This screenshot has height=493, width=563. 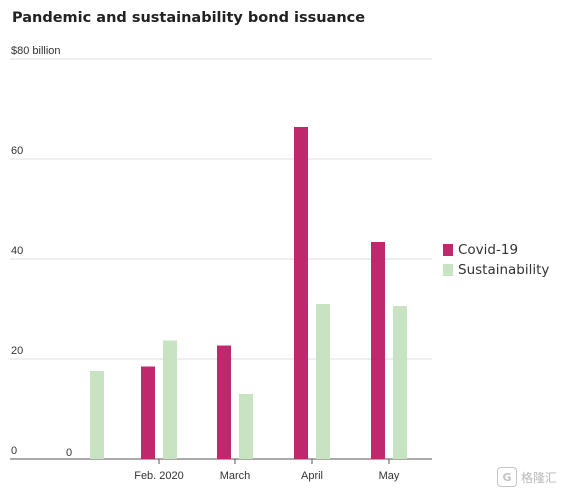 I want to click on x-tick-label: Feb. 2020, so click(x=159, y=476).